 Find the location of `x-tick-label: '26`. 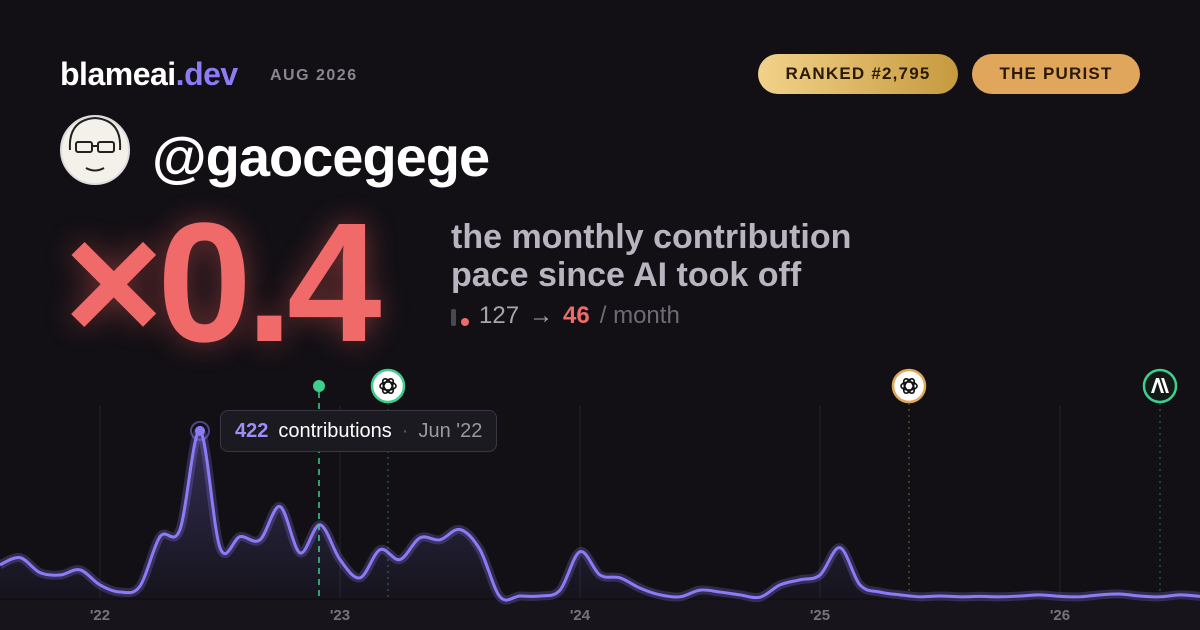

x-tick-label: '26 is located at coordinates (1060, 615).